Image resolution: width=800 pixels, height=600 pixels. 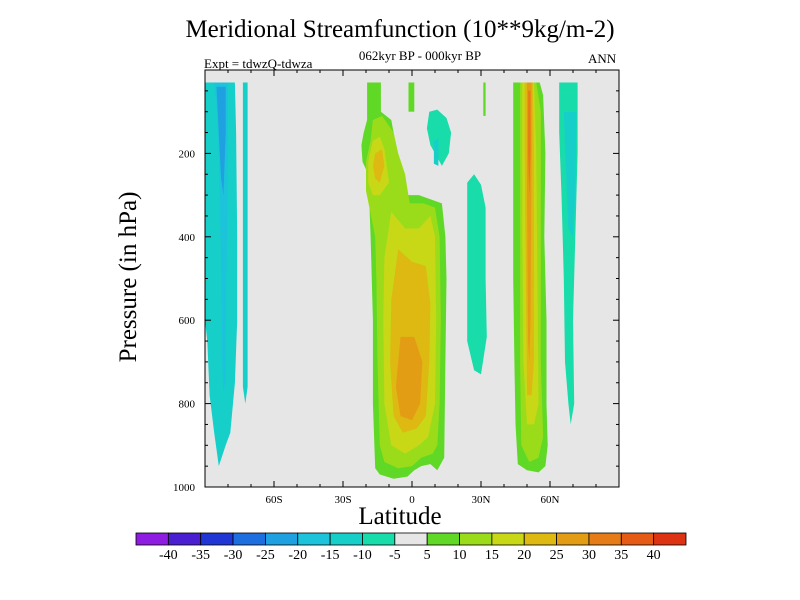 I want to click on x-tick-label: 60S, so click(x=273, y=500).